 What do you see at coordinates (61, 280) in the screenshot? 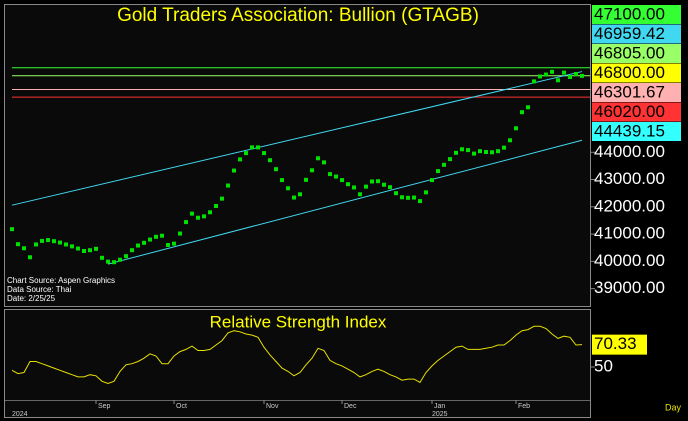
I see `note: Chart Source: Aspen Graphics` at bounding box center [61, 280].